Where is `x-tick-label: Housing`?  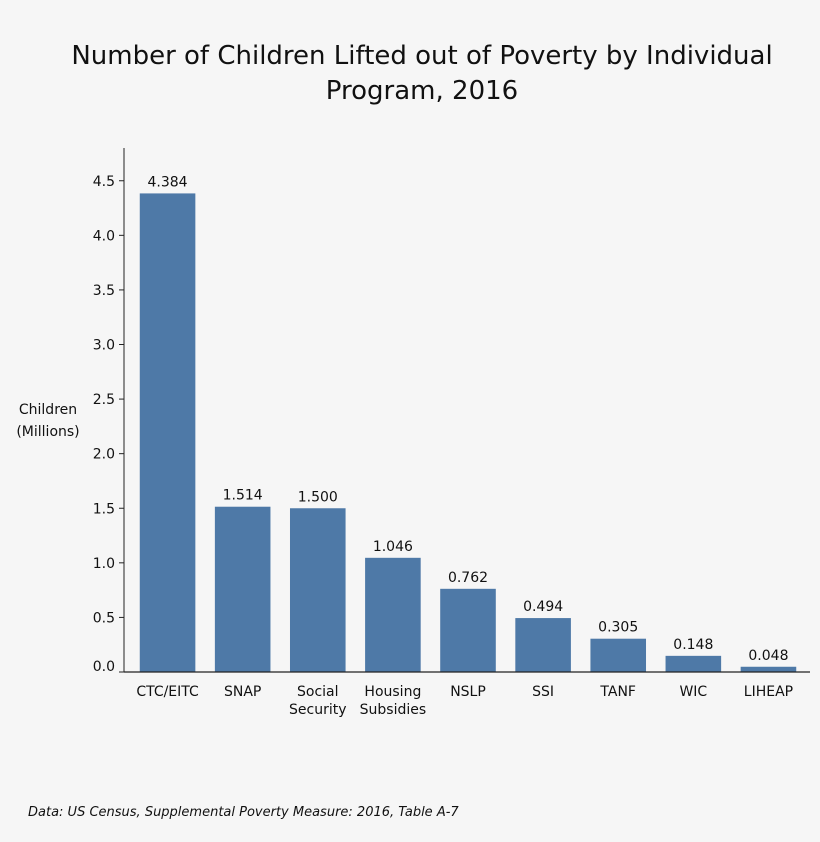 x-tick-label: Housing is located at coordinates (392, 692).